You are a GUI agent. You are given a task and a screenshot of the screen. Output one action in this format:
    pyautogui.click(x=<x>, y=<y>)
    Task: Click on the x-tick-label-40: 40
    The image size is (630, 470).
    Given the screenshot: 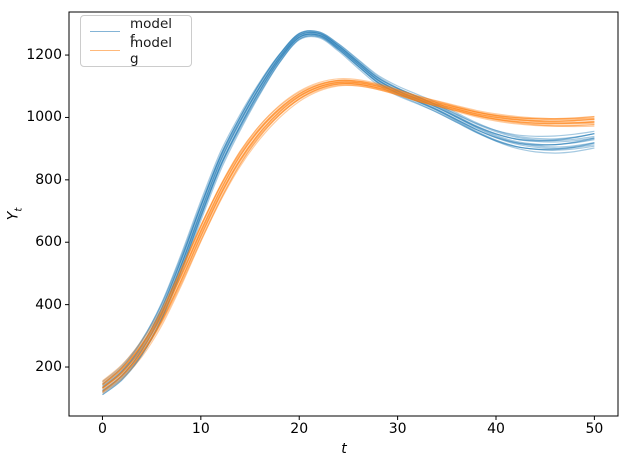 What is the action you would take?
    pyautogui.click(x=496, y=429)
    